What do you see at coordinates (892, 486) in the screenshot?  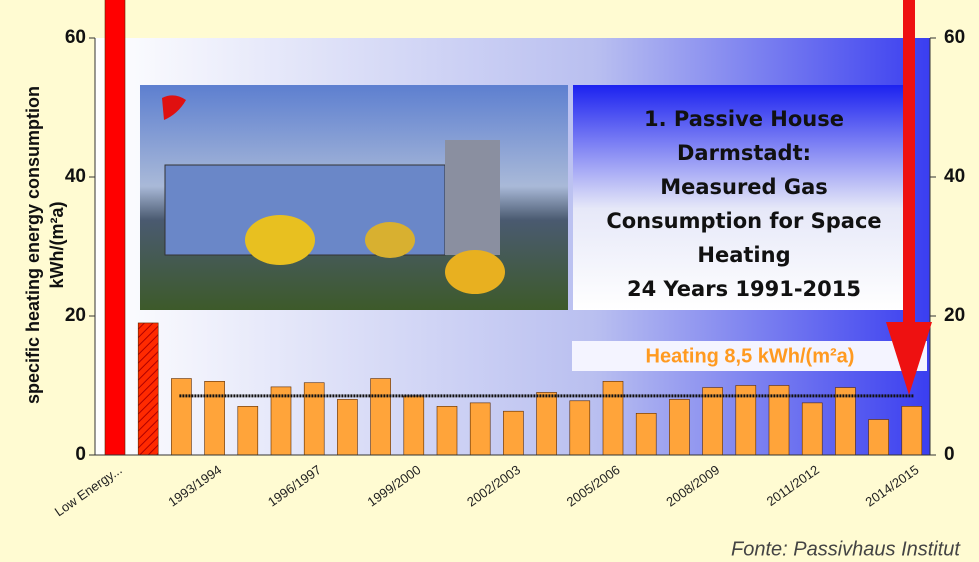 I see `x-tick-label: 2014/2015` at bounding box center [892, 486].